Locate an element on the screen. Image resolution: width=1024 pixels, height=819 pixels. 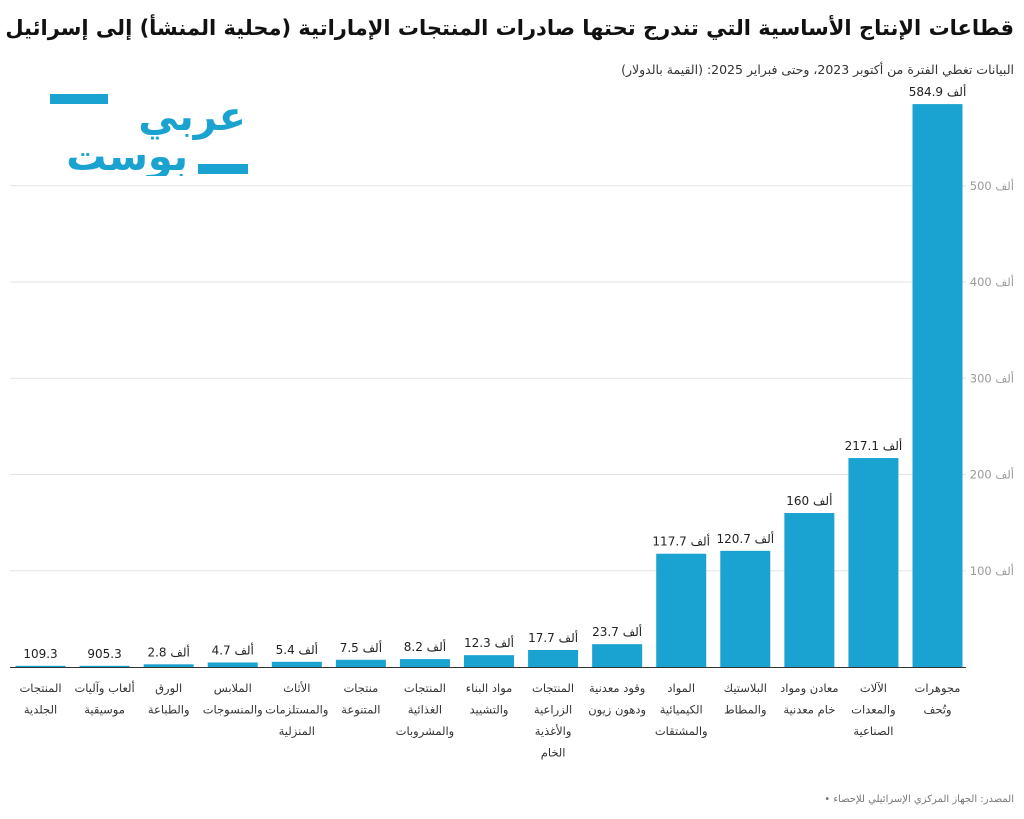
value-label: 905.3 is located at coordinates (104, 654).